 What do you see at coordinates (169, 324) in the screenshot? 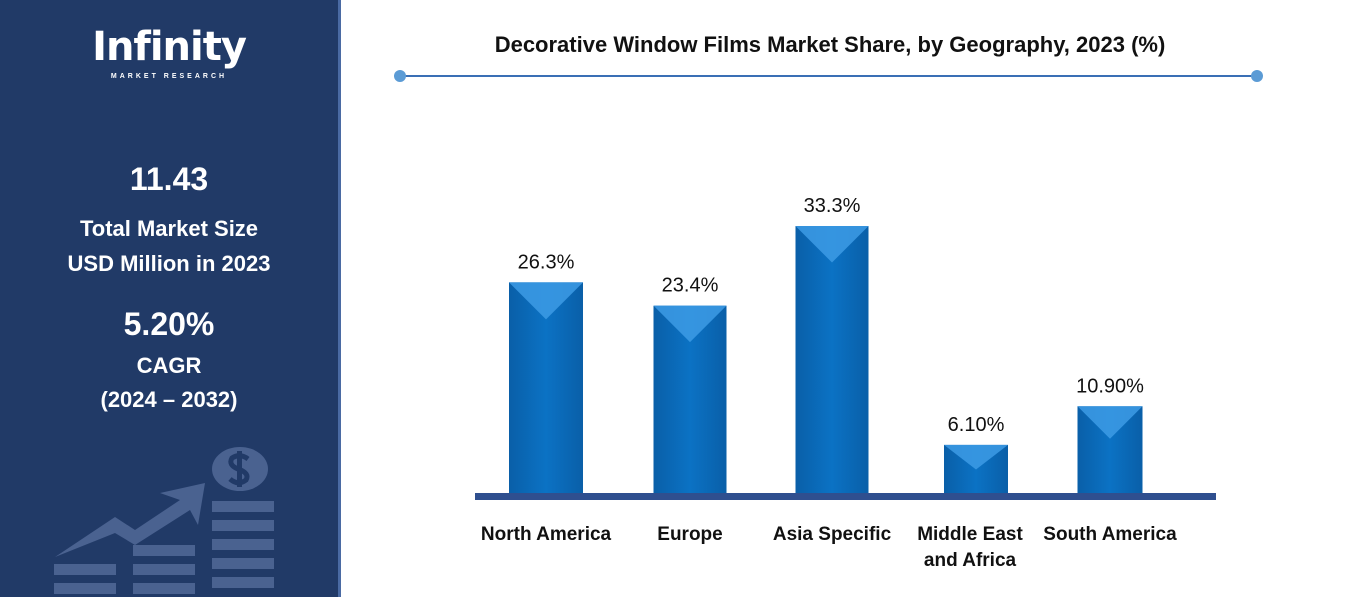
I see `cagr-value: 5.20%` at bounding box center [169, 324].